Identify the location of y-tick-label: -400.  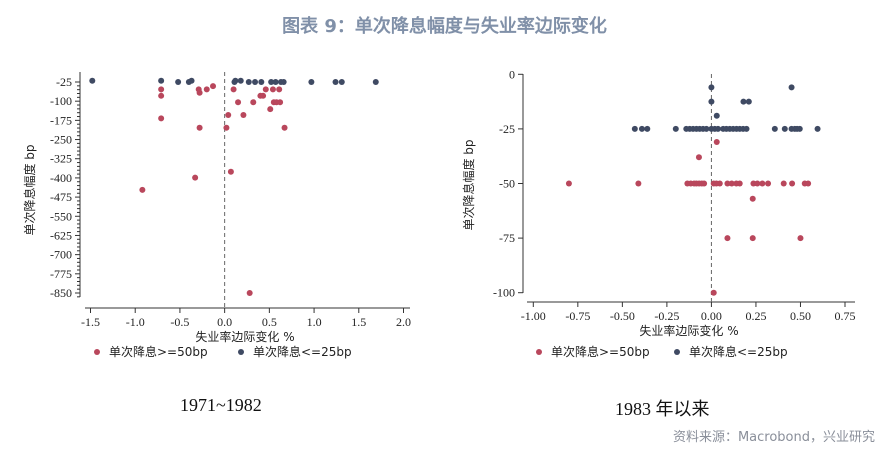
(61, 178).